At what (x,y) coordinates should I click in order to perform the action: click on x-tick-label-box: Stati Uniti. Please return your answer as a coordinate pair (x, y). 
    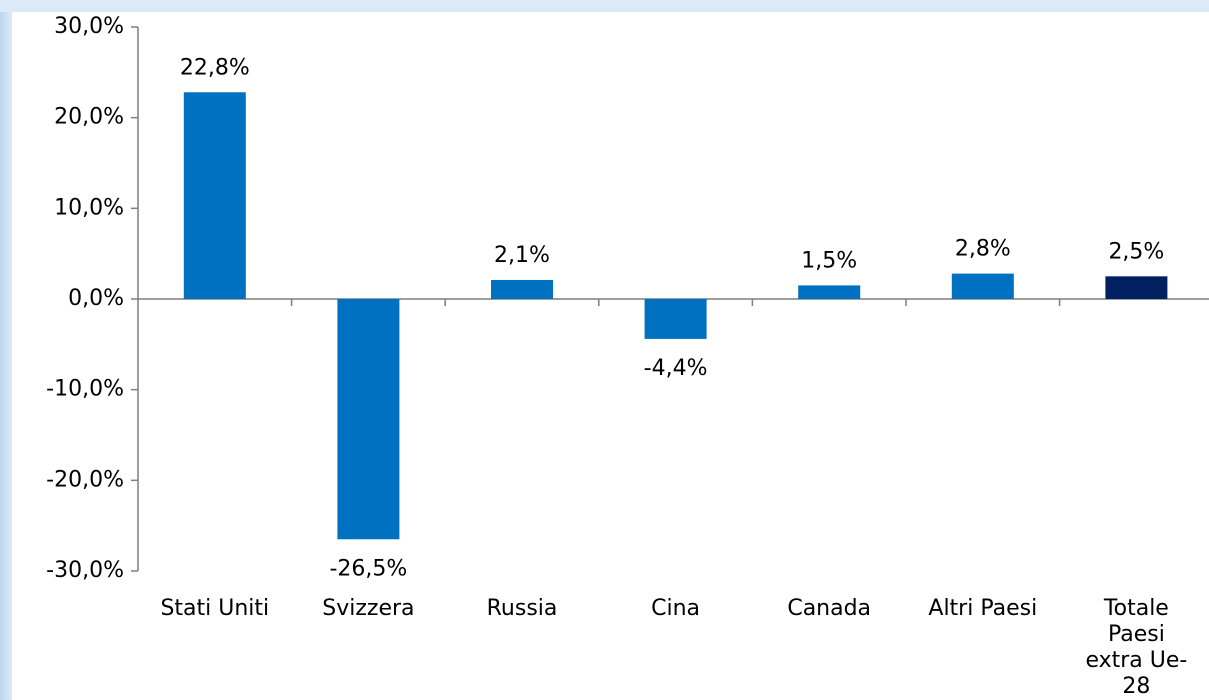
    Looking at the image, I should click on (215, 608).